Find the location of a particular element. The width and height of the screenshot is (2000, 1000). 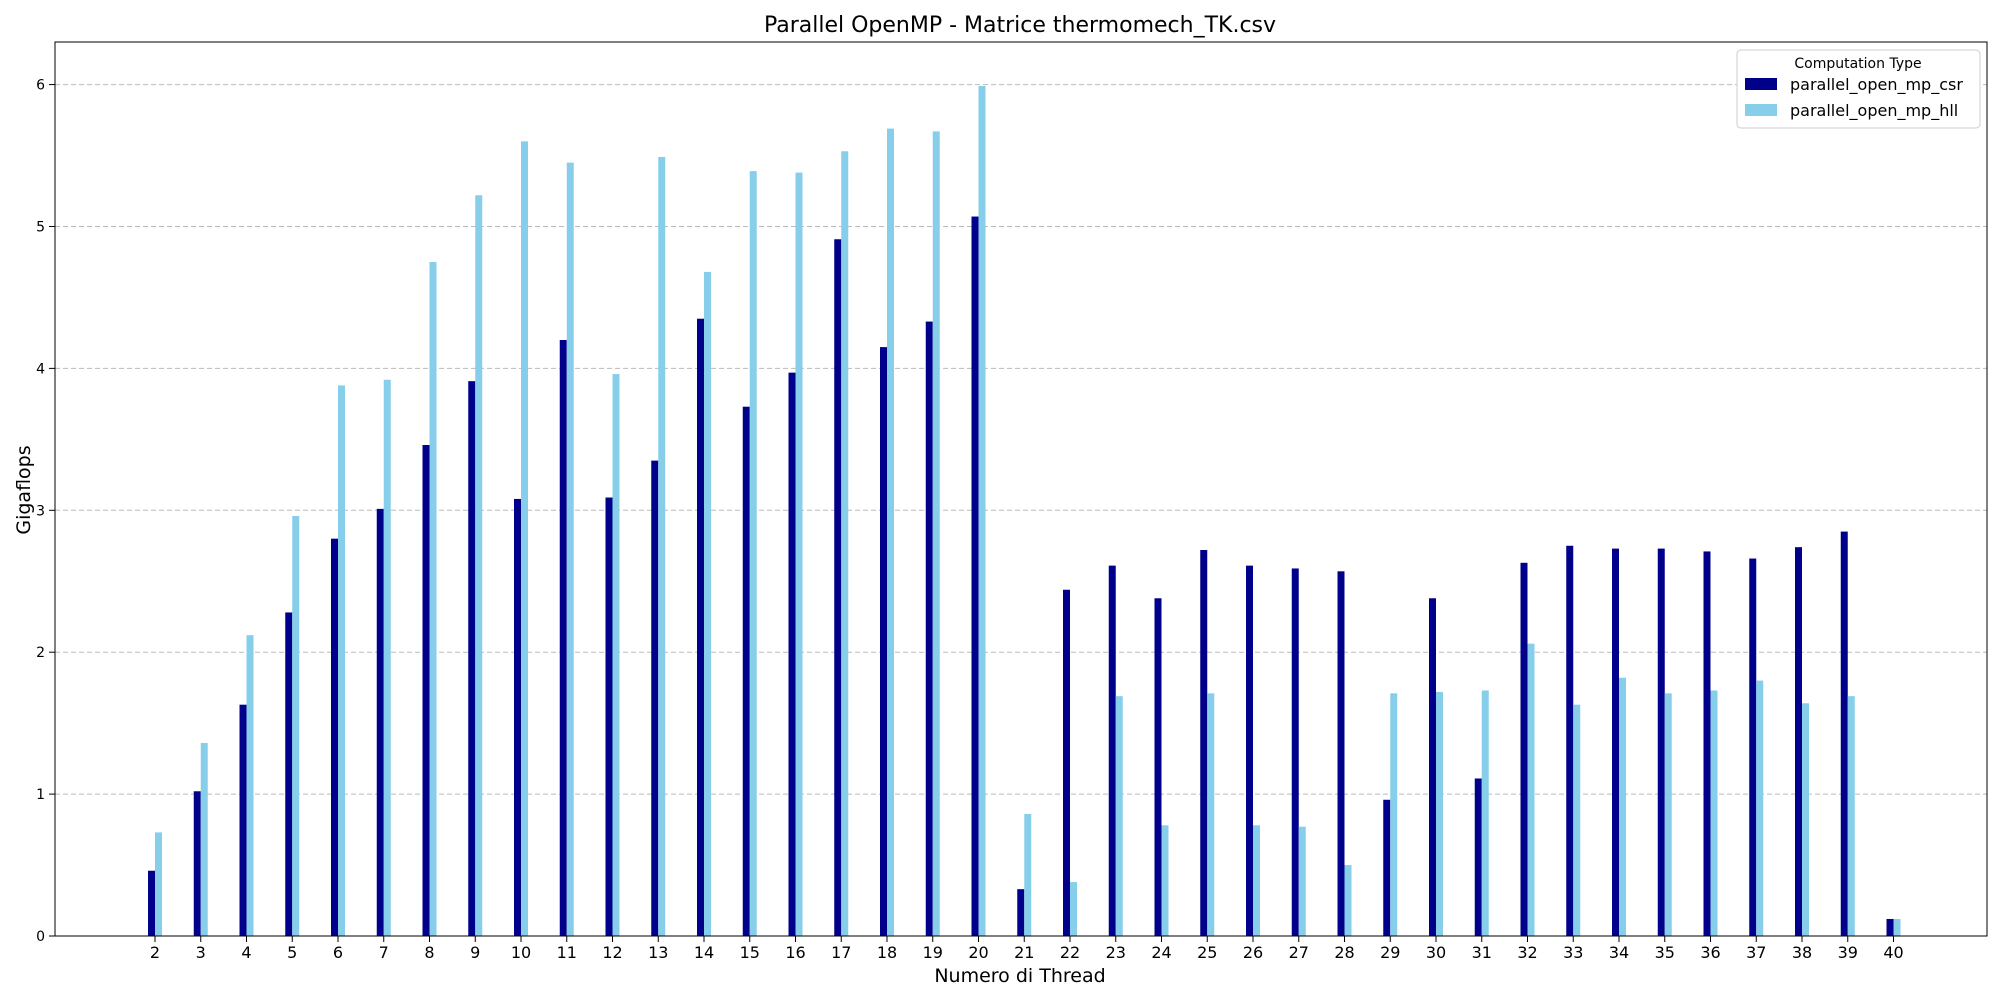

x-tick-label: 38 is located at coordinates (1802, 952).